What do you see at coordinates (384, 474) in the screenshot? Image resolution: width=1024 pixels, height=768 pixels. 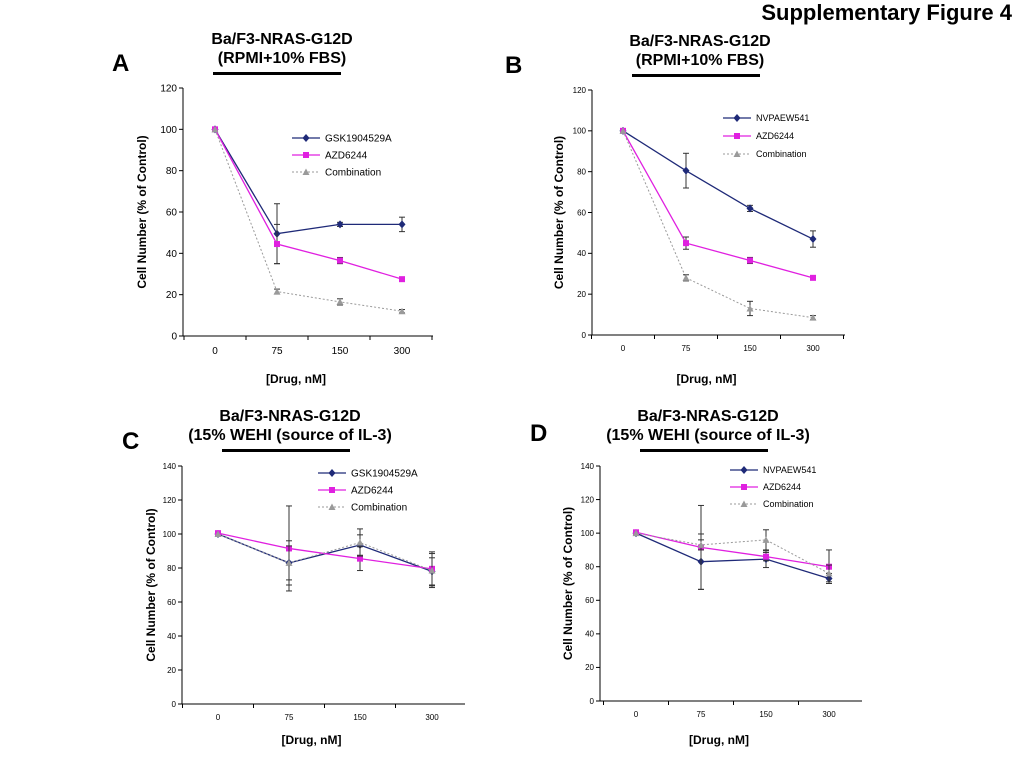 I see `panel-c-legend-label: GSK1904529A` at bounding box center [384, 474].